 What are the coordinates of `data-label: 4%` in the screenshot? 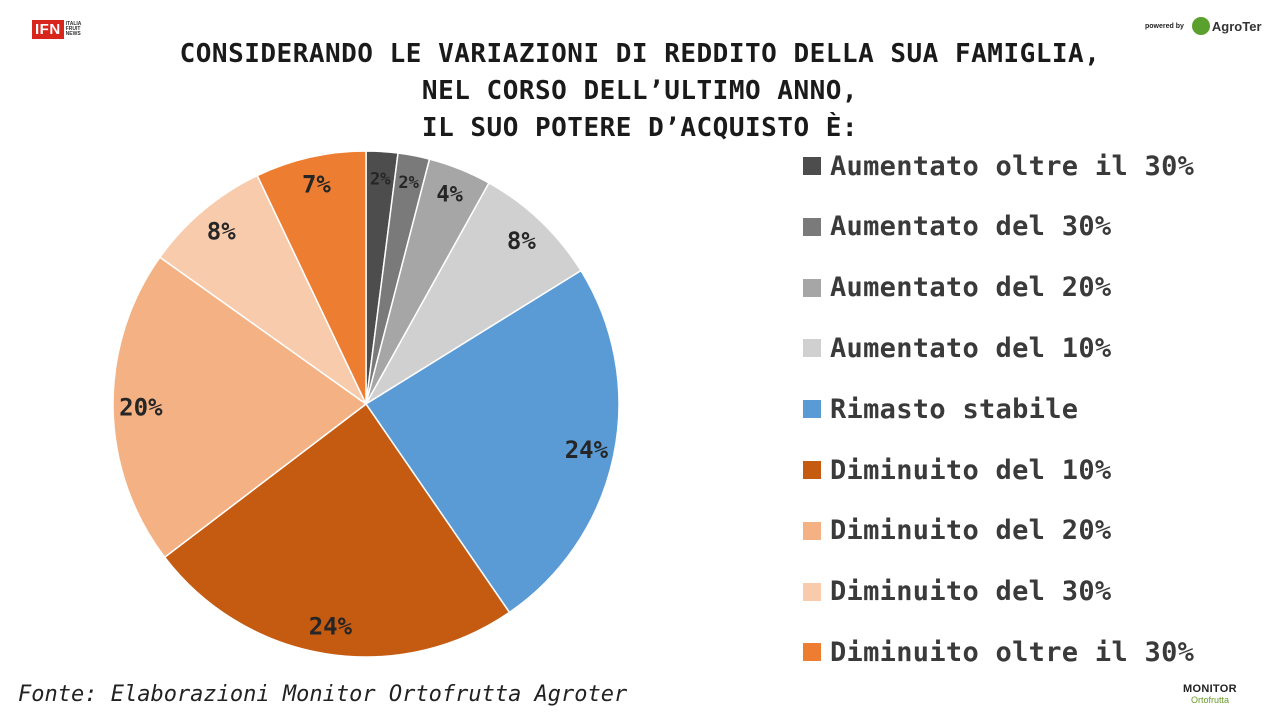 It's located at (449, 194).